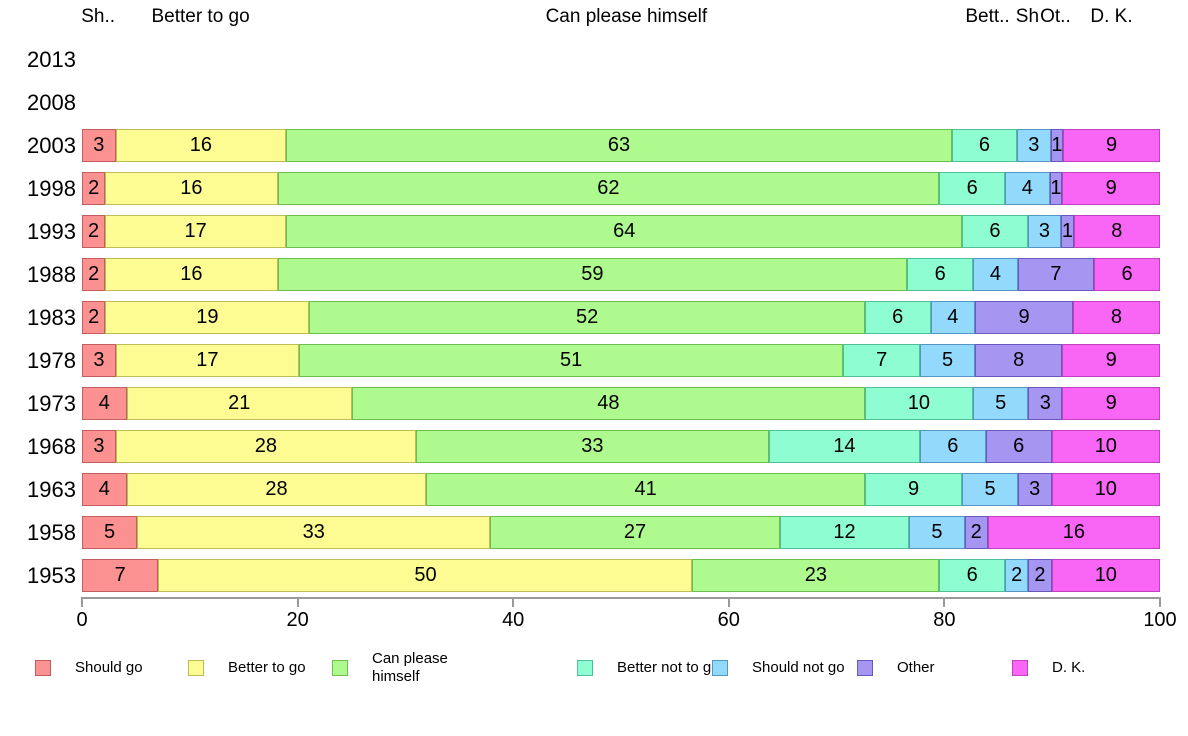 The width and height of the screenshot is (1188, 736). What do you see at coordinates (51, 403) in the screenshot?
I see `year-label: 1973` at bounding box center [51, 403].